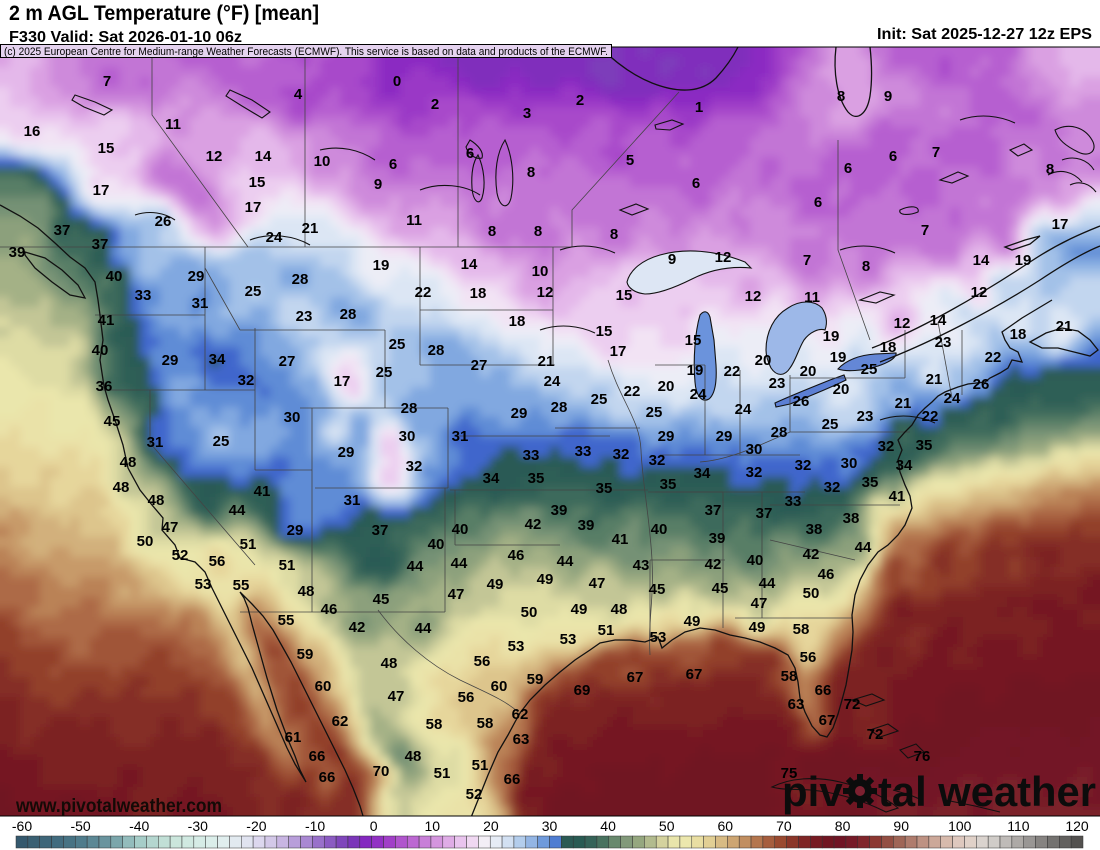 Image resolution: width=1100 pixels, height=850 pixels. What do you see at coordinates (22, 826) in the screenshot?
I see `svg-text: -60` at bounding box center [22, 826].